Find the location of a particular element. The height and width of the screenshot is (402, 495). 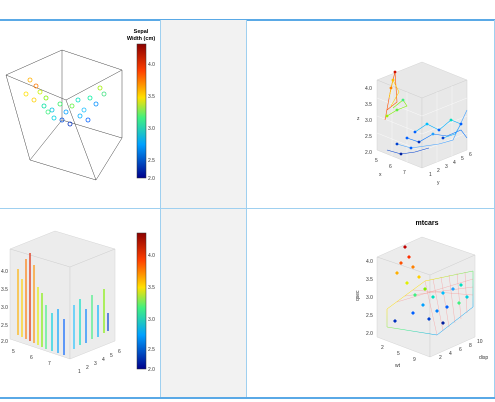

plot-title: mtcars is located at coordinates (427, 223).